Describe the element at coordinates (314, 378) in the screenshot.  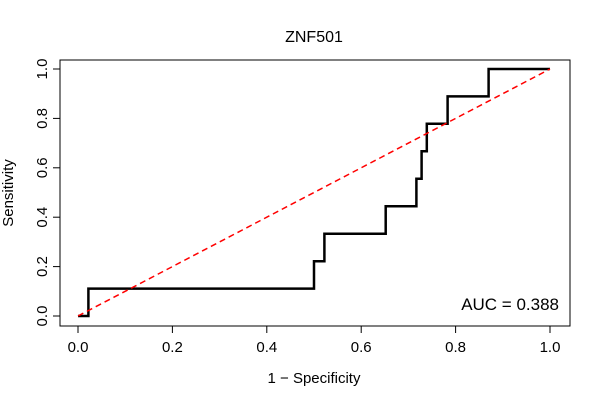
I see `x-axis-label: 1 − Specificity` at that location.